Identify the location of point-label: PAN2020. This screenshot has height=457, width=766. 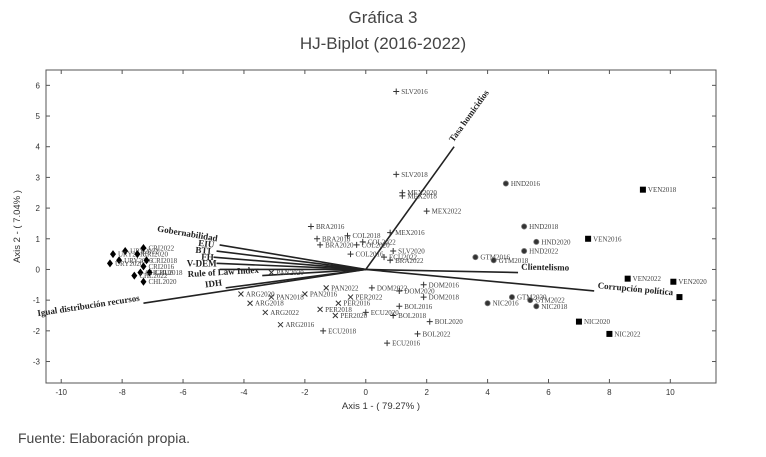
(290, 273).